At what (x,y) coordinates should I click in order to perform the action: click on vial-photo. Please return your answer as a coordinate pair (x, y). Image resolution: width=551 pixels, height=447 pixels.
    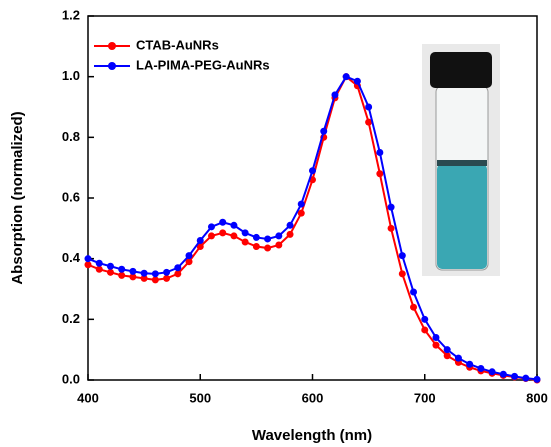
    Looking at the image, I should click on (461, 160).